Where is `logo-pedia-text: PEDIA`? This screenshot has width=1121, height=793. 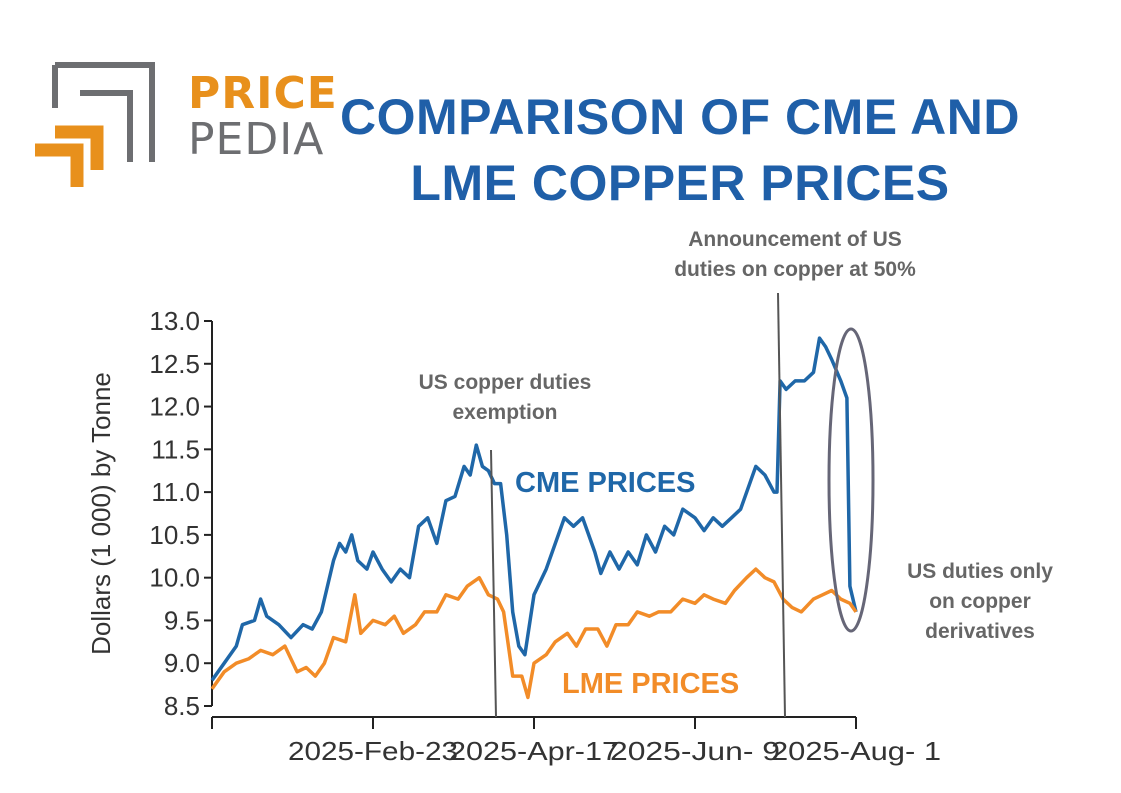 logo-pedia-text: PEDIA is located at coordinates (256, 139).